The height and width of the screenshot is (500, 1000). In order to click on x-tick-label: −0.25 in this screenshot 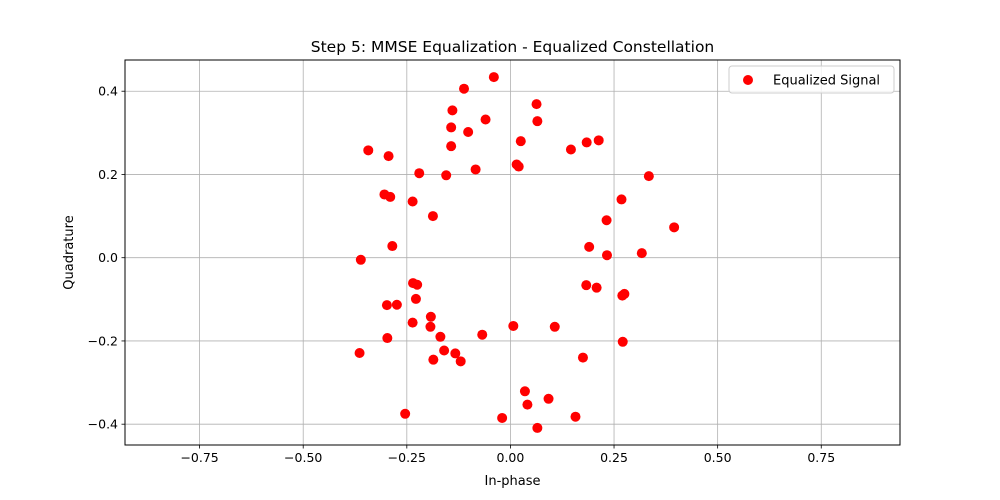, I will do `click(407, 457)`.